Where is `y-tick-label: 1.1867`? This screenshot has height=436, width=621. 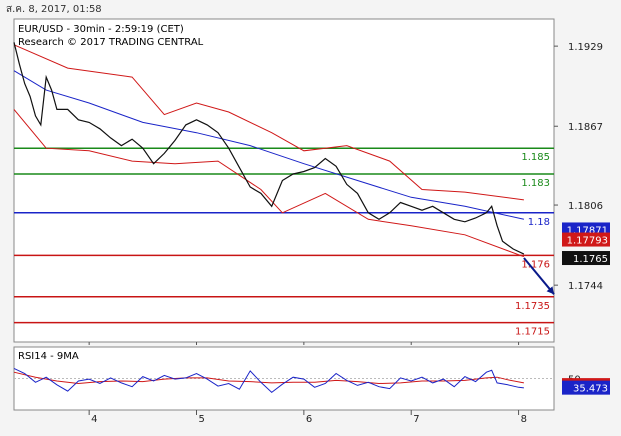
y-tick-label: 1.1867 is located at coordinates (585, 127).